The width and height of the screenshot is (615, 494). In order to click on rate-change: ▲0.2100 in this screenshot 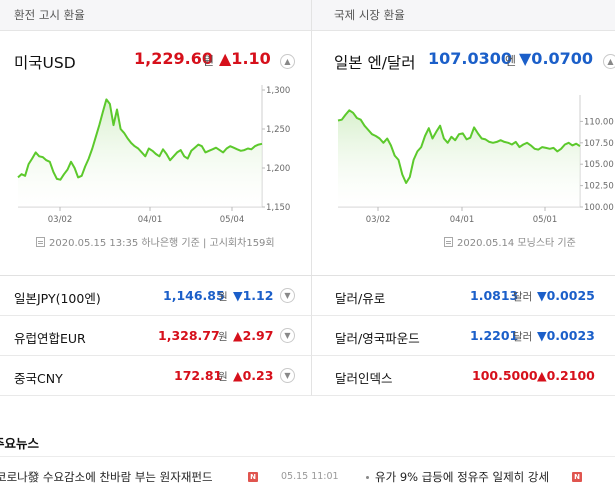, I will do `click(566, 375)`.